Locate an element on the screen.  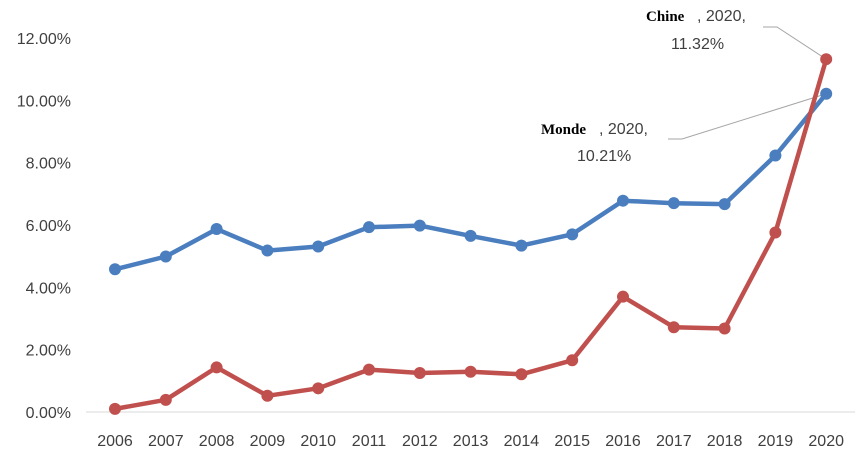
y-tick-label: 6.00% is located at coordinates (48, 226).